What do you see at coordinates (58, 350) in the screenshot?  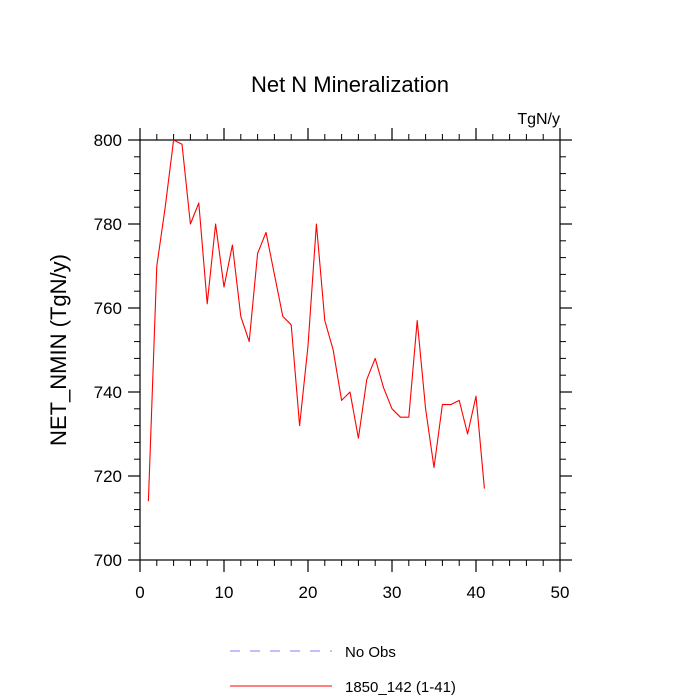 I see `y-axis-label: NET_NMIN (TgN/y)` at bounding box center [58, 350].